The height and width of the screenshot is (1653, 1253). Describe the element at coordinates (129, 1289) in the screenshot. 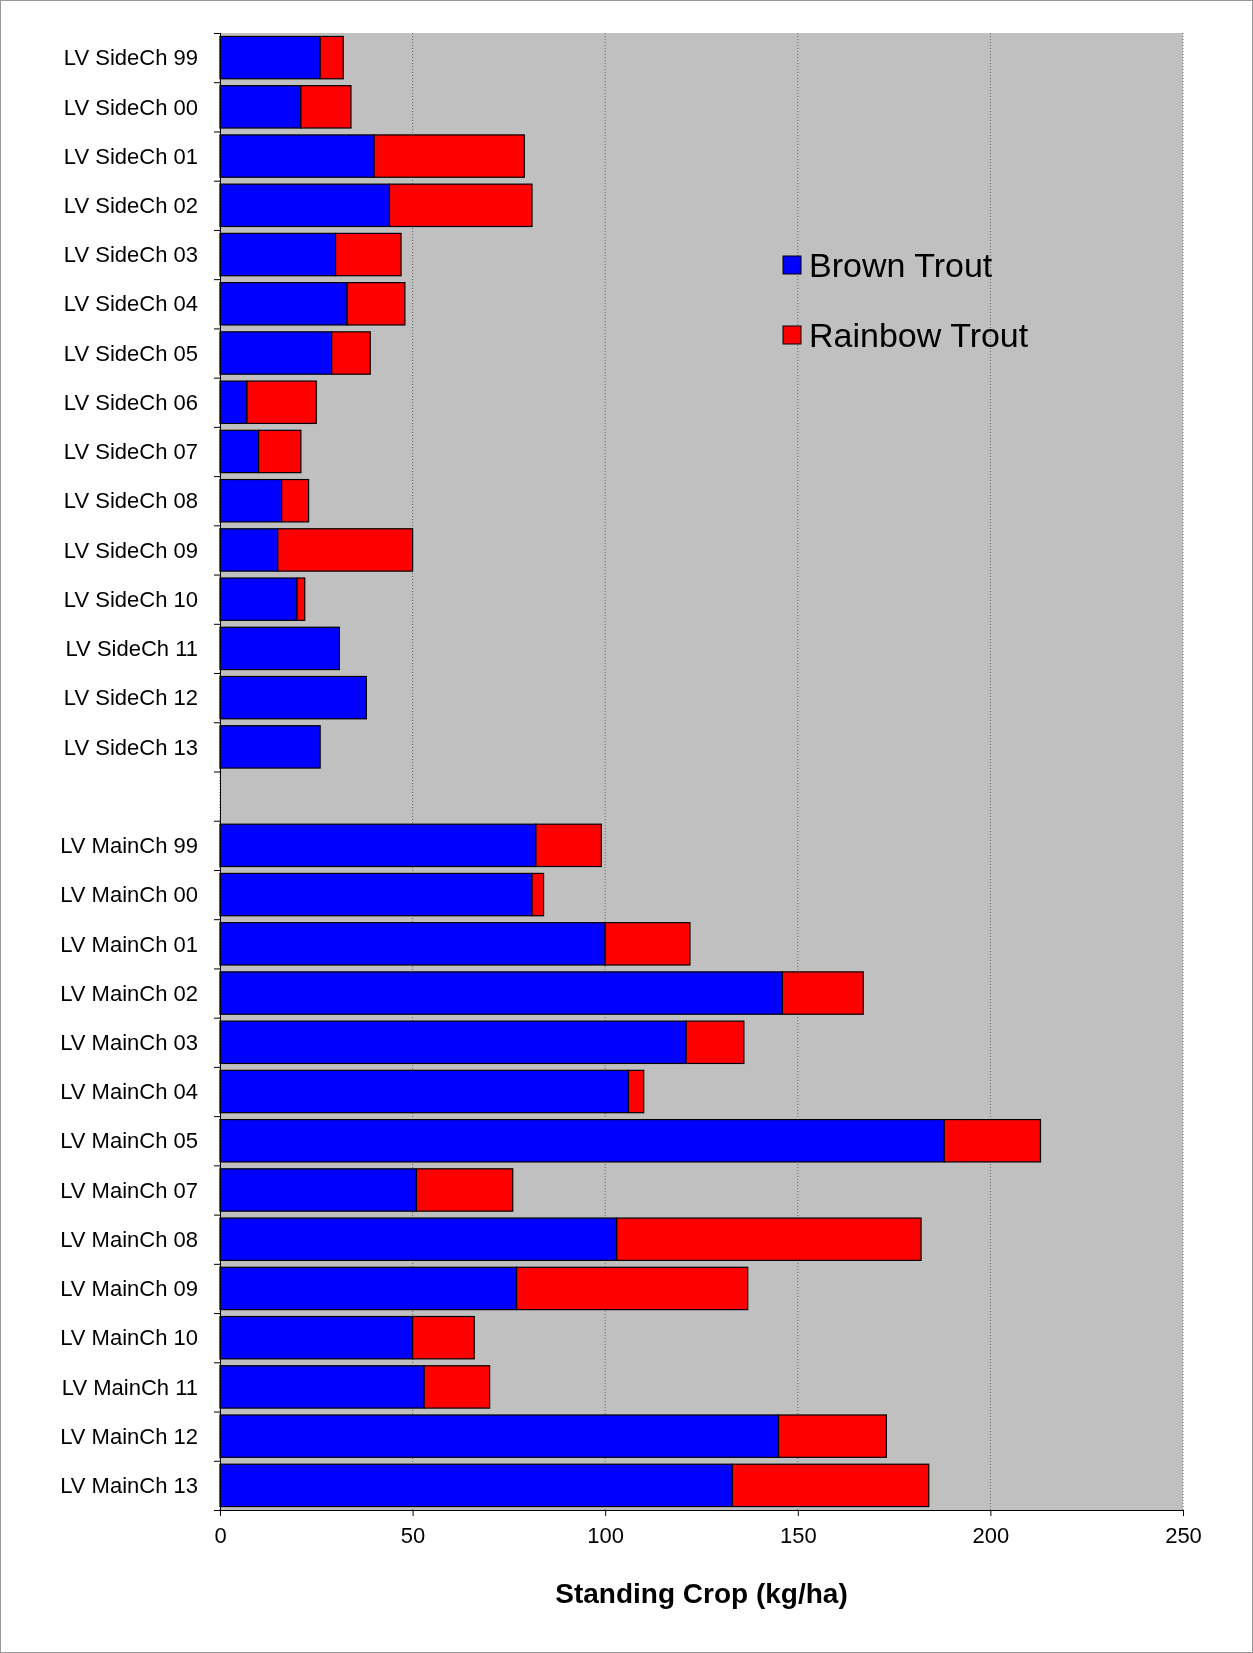

I see `y-tick-label: LV MainCh 09` at that location.